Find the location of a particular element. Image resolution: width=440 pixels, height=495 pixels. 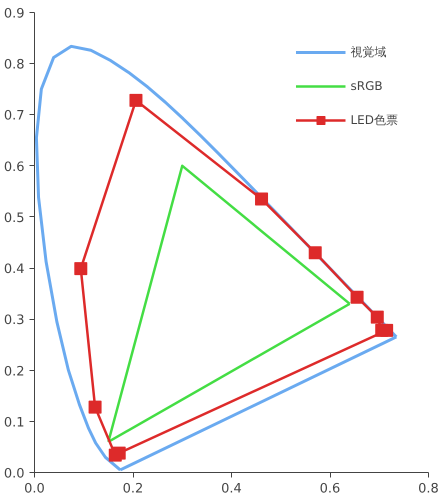

x-tick-label: 0.8 is located at coordinates (428, 488).